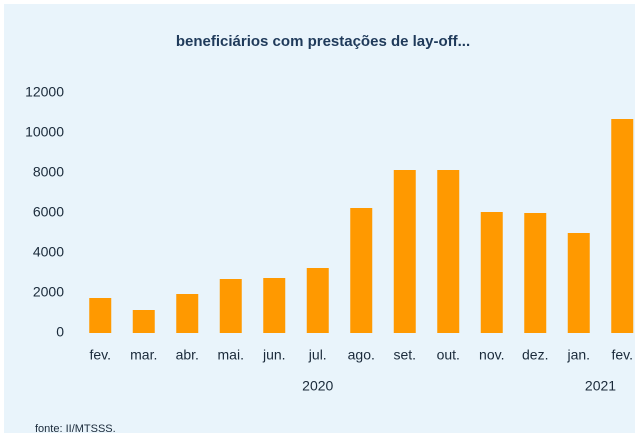 This screenshot has height=437, width=635. What do you see at coordinates (404, 355) in the screenshot?
I see `x-tick-label: set.` at bounding box center [404, 355].